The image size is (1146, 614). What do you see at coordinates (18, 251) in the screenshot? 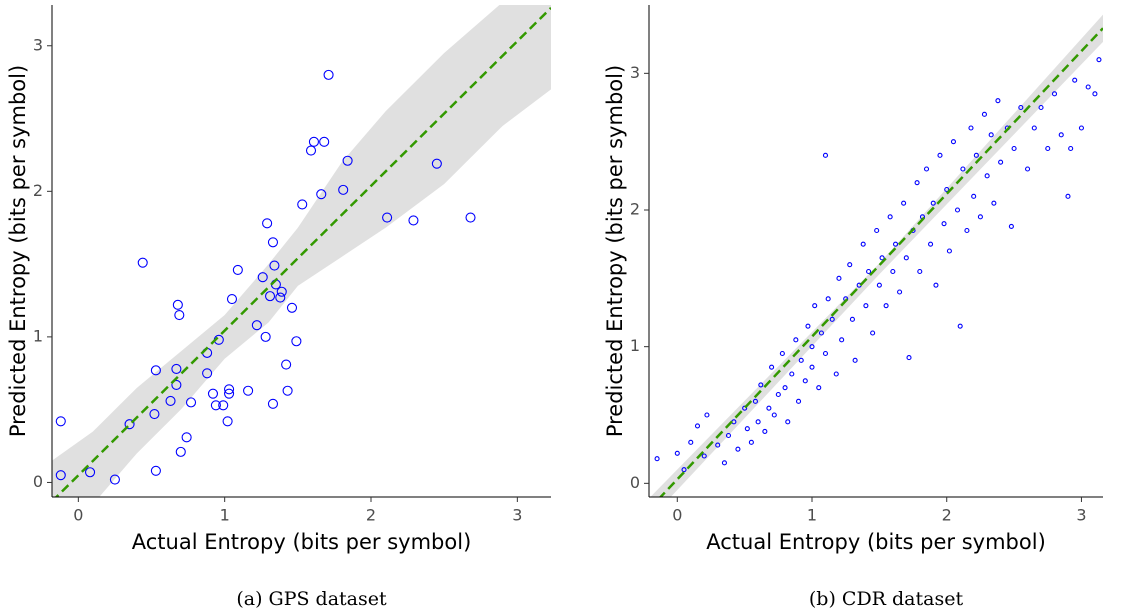
I see `y-axis-title: Predicted Entropy (bits per symbol)` at bounding box center [18, 251].